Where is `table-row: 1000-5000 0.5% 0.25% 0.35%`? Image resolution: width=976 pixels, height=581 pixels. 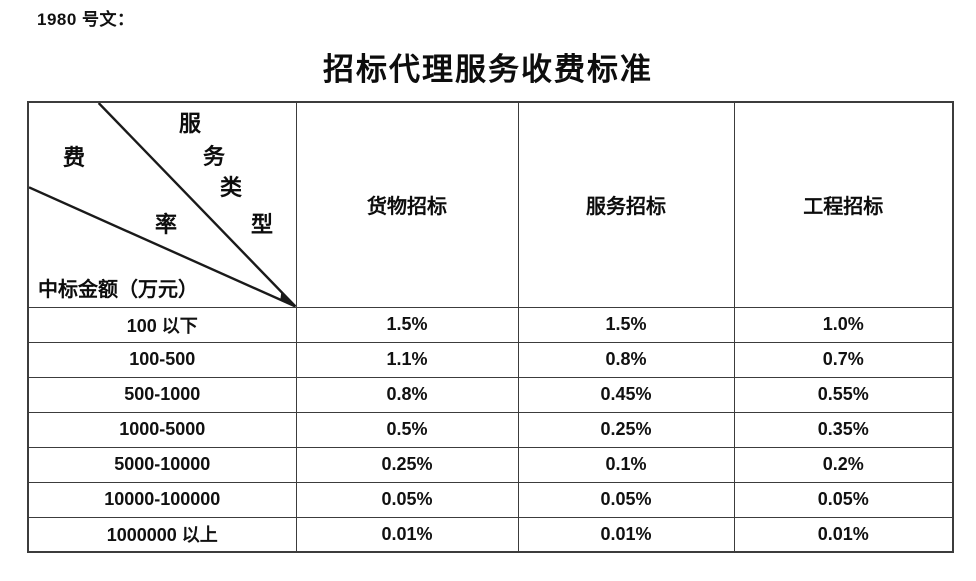
table-row: 1000-5000 0.5% 0.25% 0.35% is located at coordinates (490, 429).